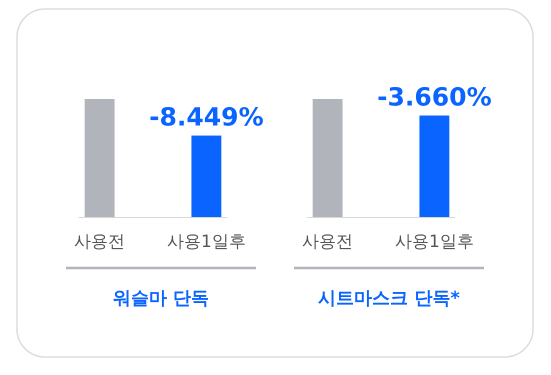  What do you see at coordinates (161, 298) in the screenshot?
I see `x-axis-title: 워슬마 단독` at bounding box center [161, 298].